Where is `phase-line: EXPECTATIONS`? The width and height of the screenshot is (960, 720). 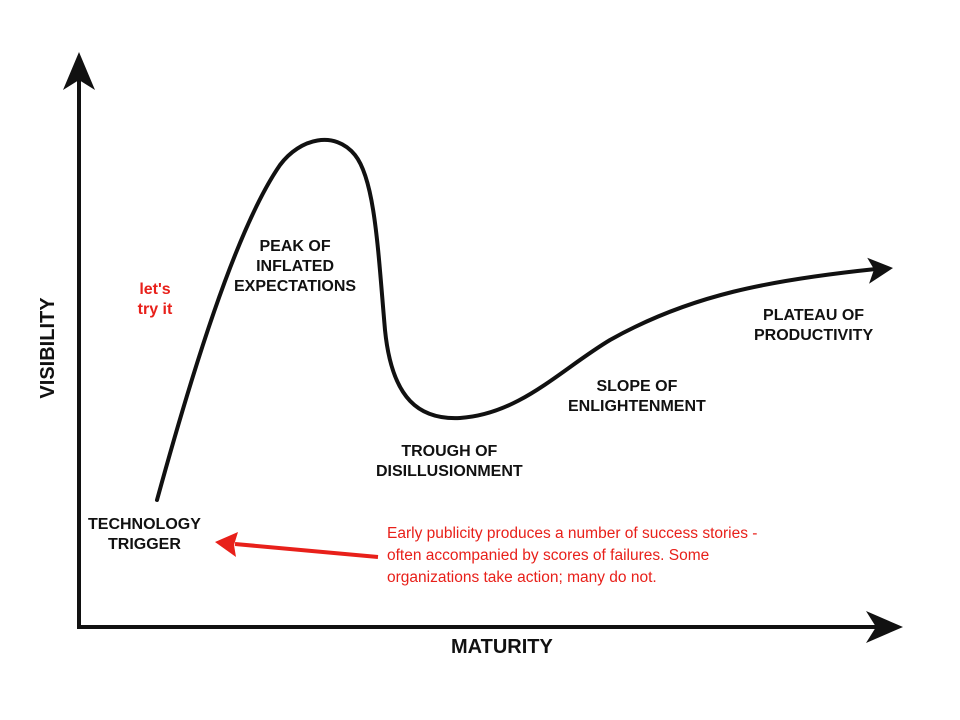 phase-line: EXPECTATIONS is located at coordinates (295, 286).